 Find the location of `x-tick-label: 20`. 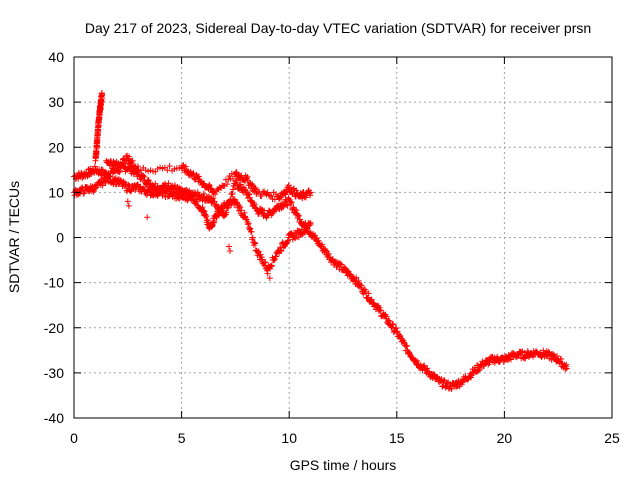

x-tick-label: 20 is located at coordinates (505, 438).